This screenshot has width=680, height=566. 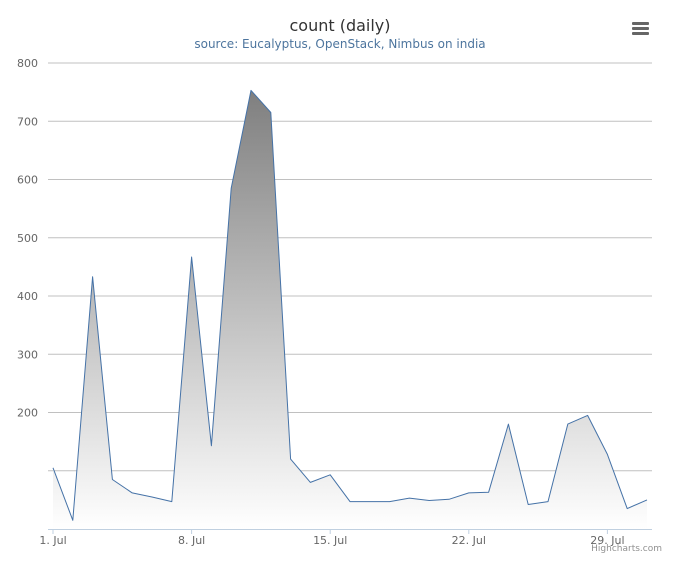 What do you see at coordinates (626, 549) in the screenshot?
I see `credits-link: Highcharts.com` at bounding box center [626, 549].